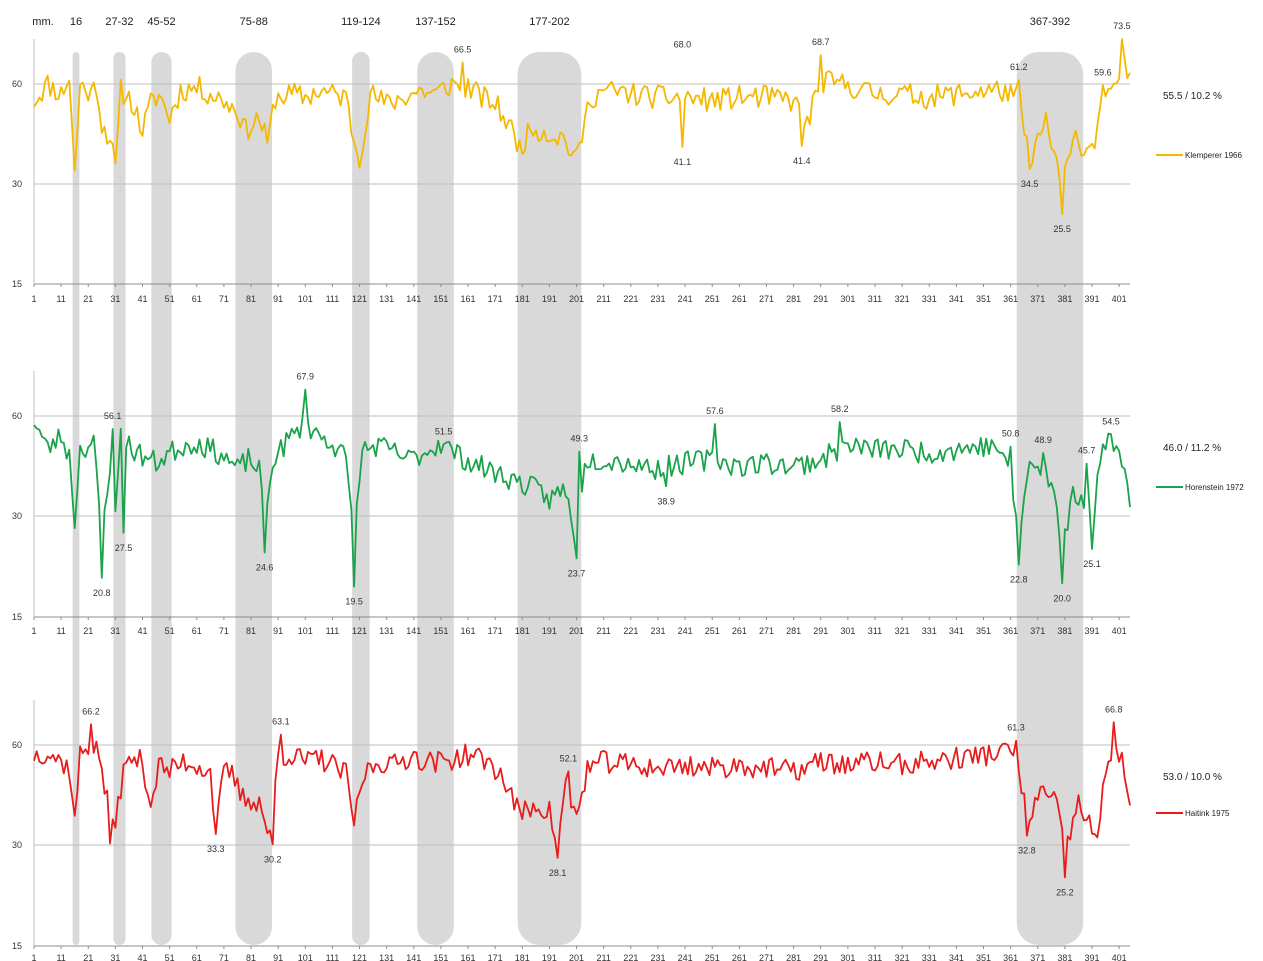 The image size is (1263, 961). I want to click on x-tick-label: 301, so click(847, 631).